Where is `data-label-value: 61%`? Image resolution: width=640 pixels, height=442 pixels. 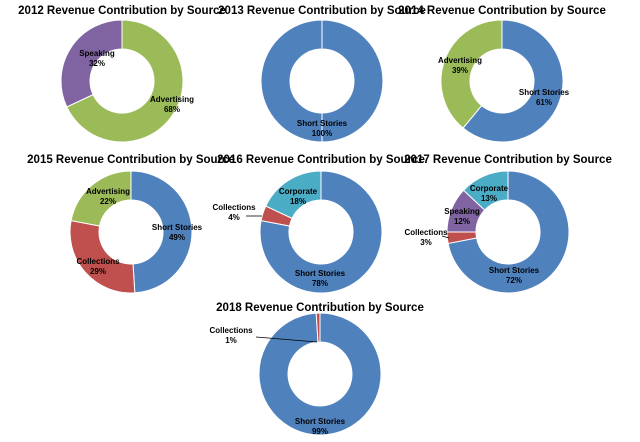
data-label-value: 61% is located at coordinates (544, 102).